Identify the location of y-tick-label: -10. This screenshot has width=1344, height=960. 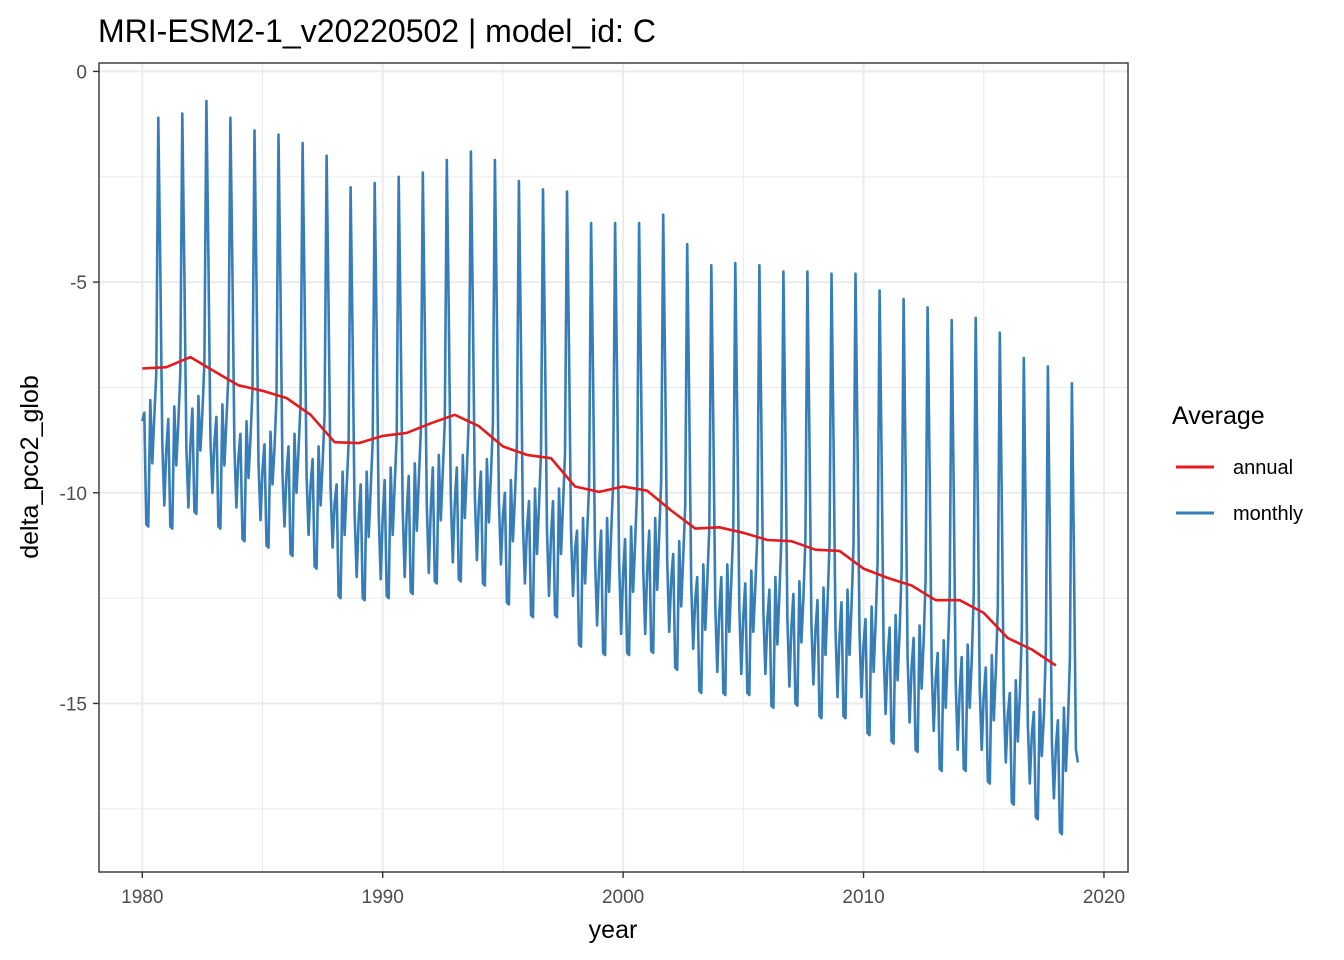
(73, 494).